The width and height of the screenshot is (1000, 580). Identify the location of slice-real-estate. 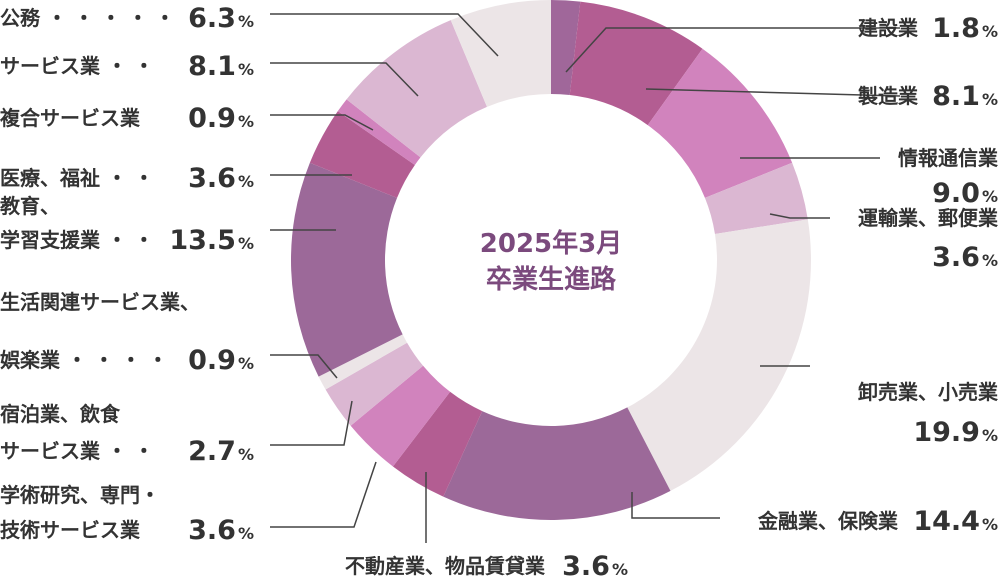
(437, 444).